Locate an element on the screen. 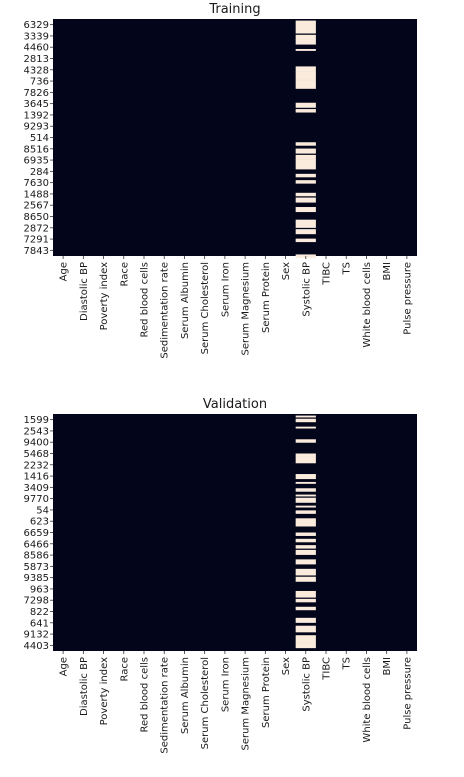 The width and height of the screenshot is (464, 777). y-tick-label: 736 is located at coordinates (39, 82).